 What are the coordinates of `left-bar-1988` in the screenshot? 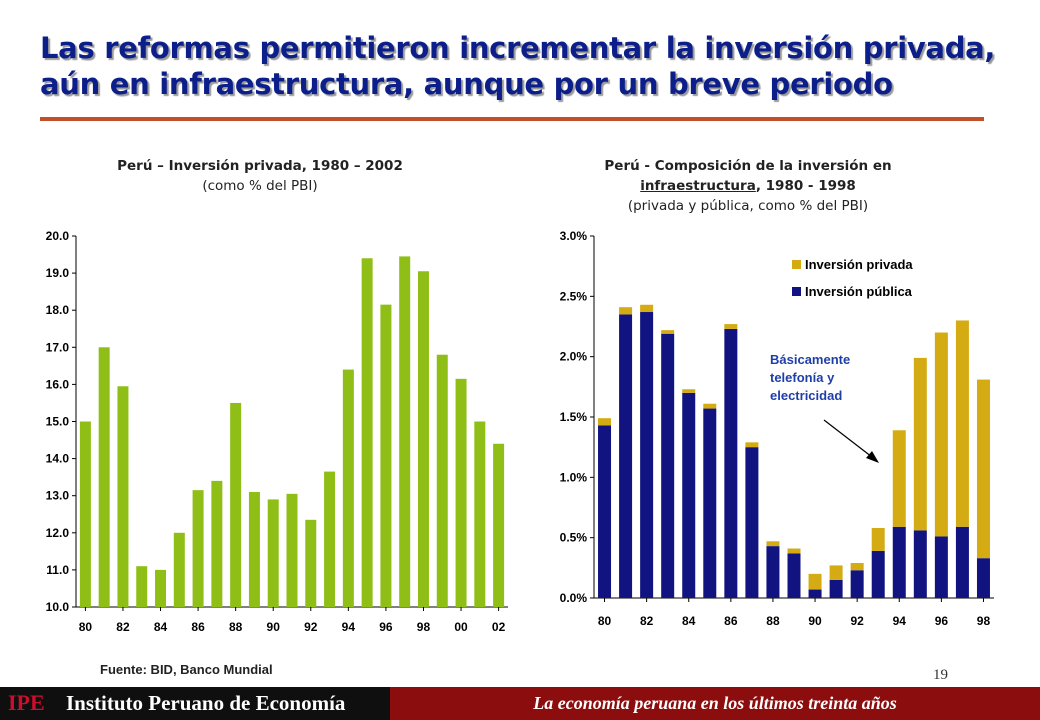 It's located at (236, 504).